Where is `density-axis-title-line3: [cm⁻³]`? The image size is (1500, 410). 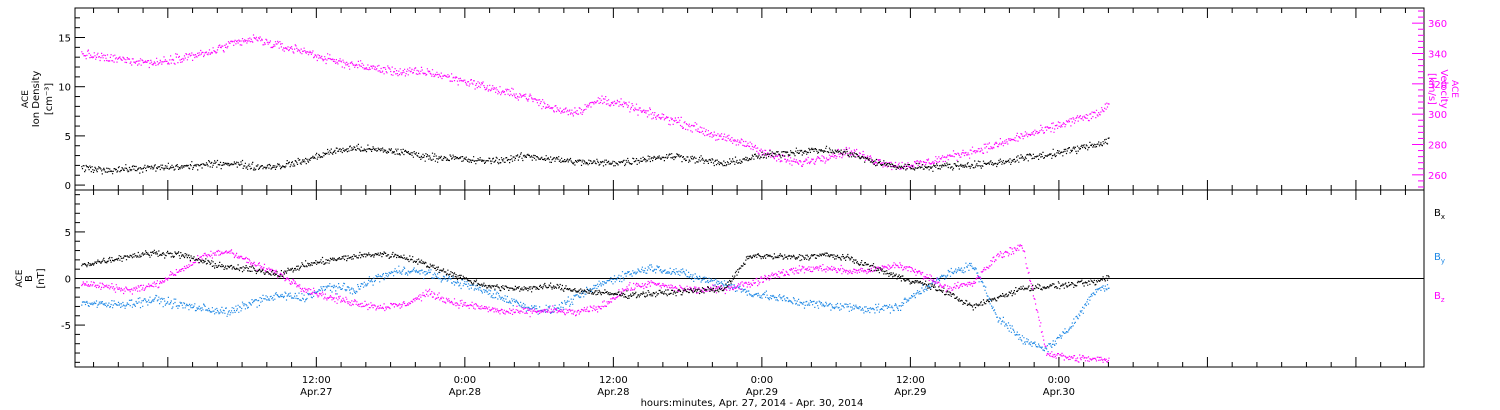 density-axis-title-line3: [cm⁻³] is located at coordinates (49, 99).